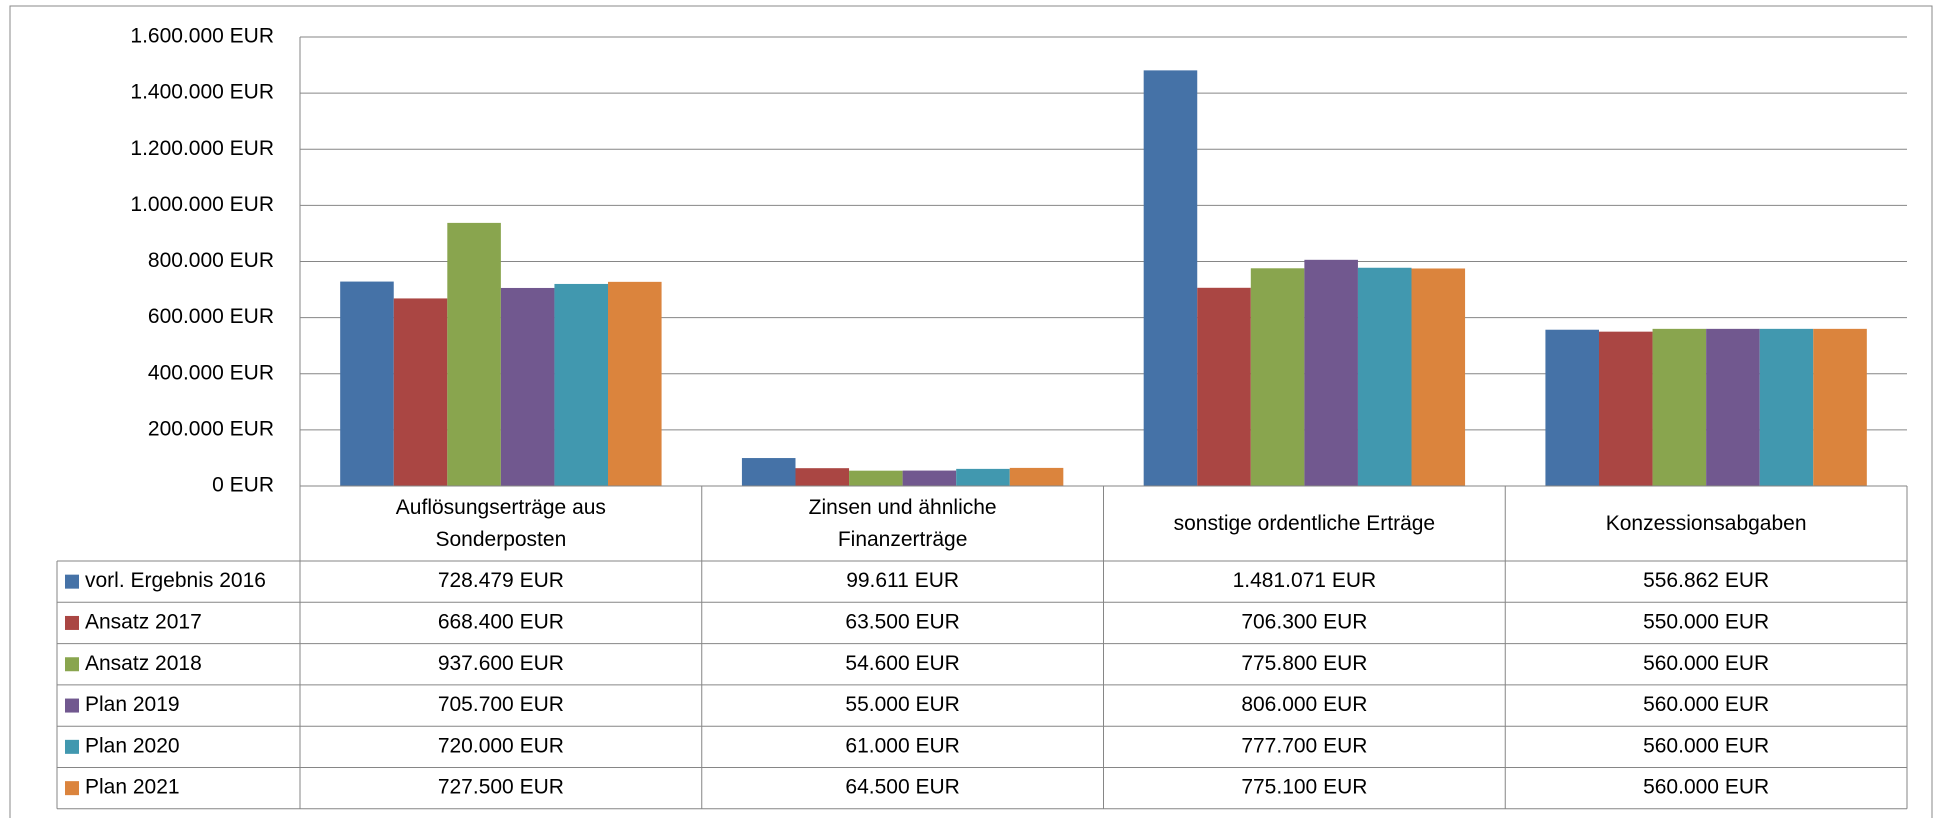 This screenshot has height=818, width=1934. What do you see at coordinates (1304, 745) in the screenshot?
I see `table-value: 777.700 EUR` at bounding box center [1304, 745].